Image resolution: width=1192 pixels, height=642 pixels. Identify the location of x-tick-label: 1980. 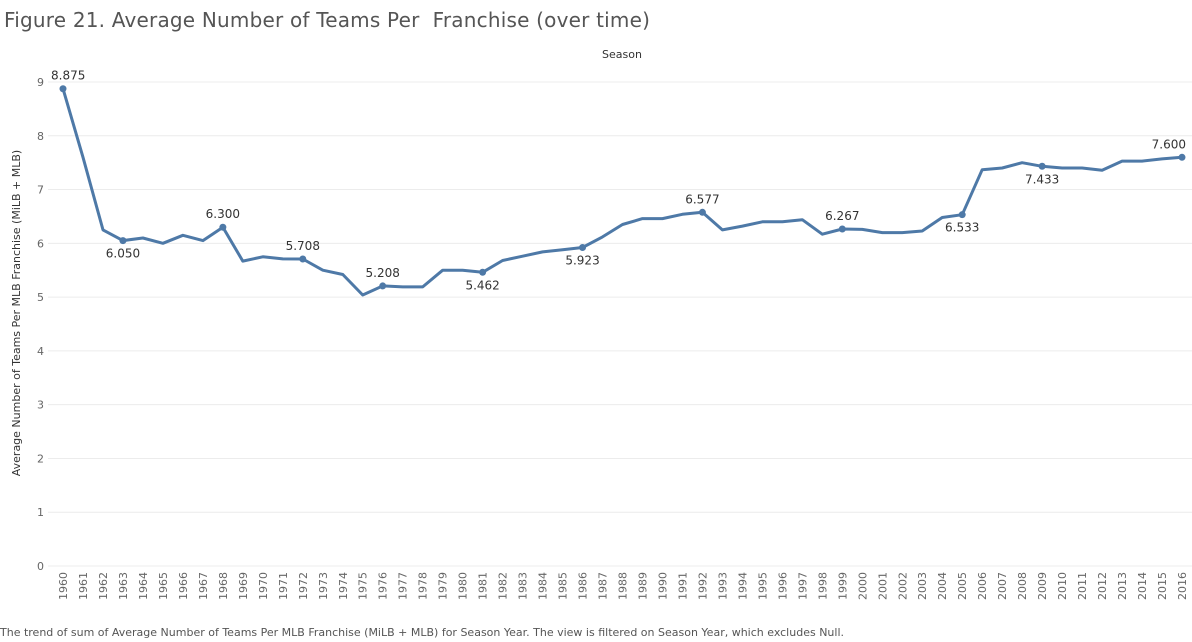
(463, 586).